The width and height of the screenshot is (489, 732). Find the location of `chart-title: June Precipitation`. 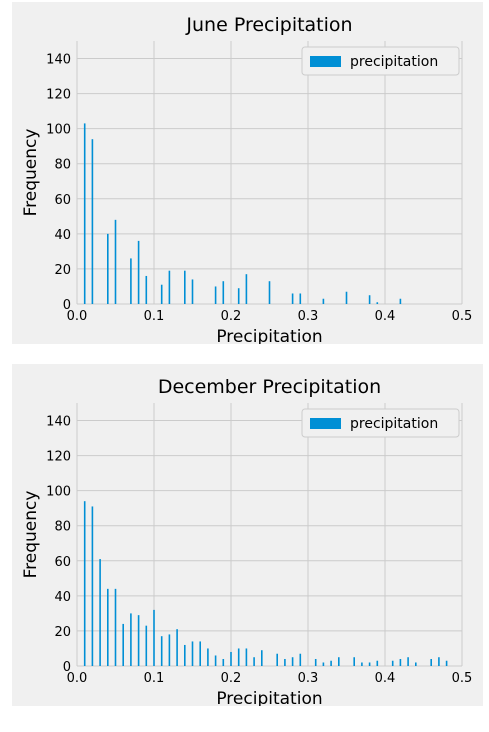

chart-title: June Precipitation is located at coordinates (268, 25).